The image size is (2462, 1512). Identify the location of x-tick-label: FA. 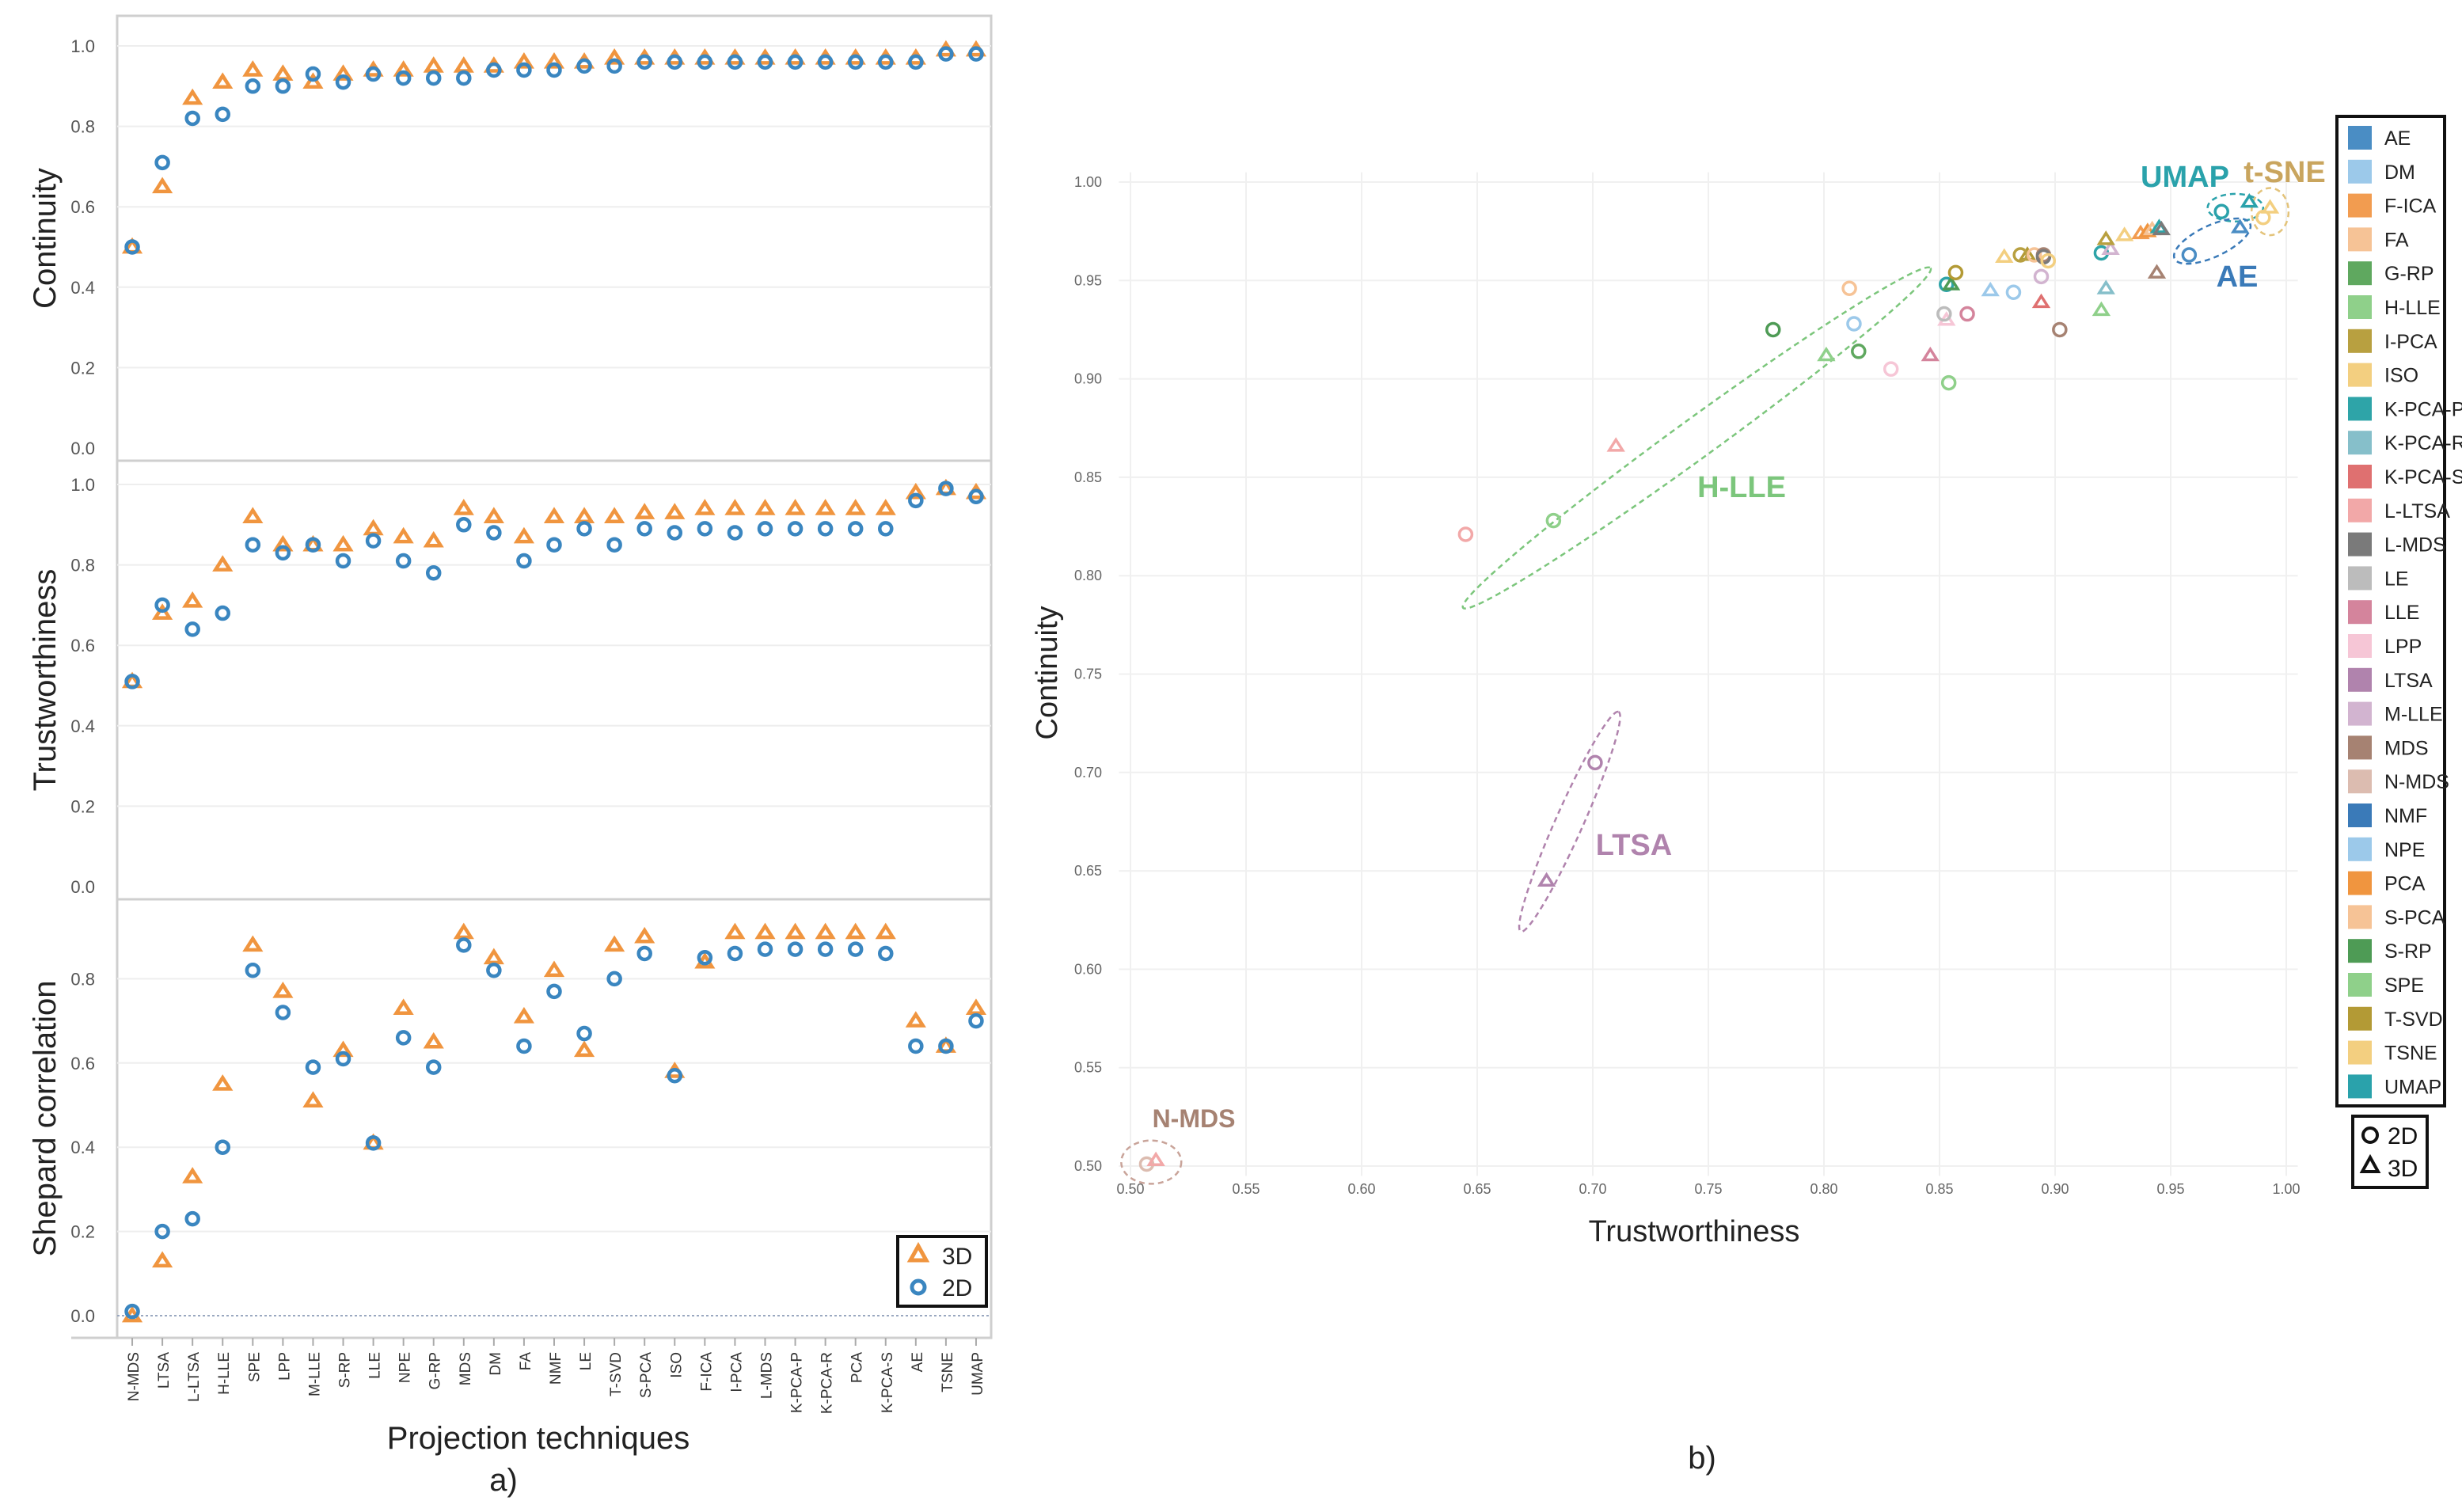
(526, 1361).